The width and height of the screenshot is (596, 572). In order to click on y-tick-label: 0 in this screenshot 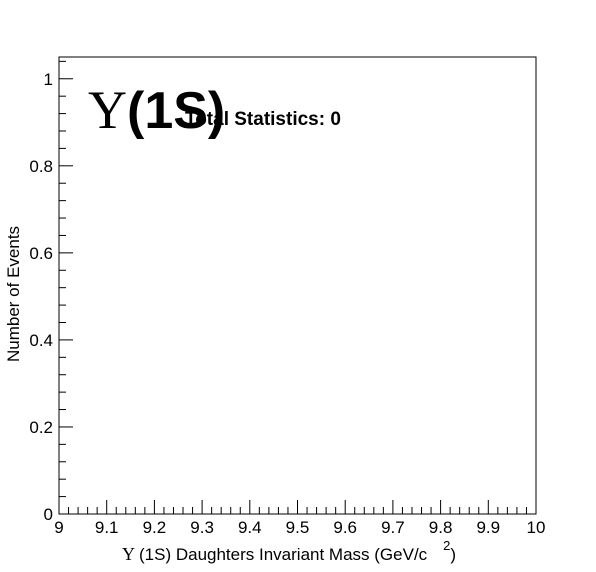, I will do `click(48, 514)`.